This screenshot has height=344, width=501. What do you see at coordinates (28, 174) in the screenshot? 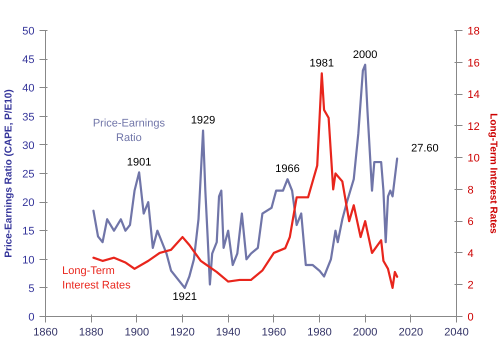
I see `y-tick-label: 25` at bounding box center [28, 174].